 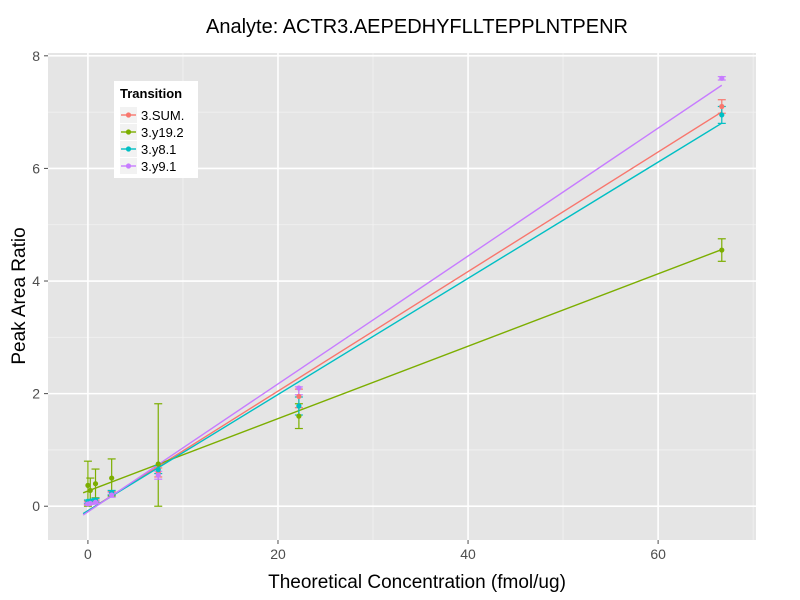 I want to click on y-tick-label: 0, so click(x=36, y=506).